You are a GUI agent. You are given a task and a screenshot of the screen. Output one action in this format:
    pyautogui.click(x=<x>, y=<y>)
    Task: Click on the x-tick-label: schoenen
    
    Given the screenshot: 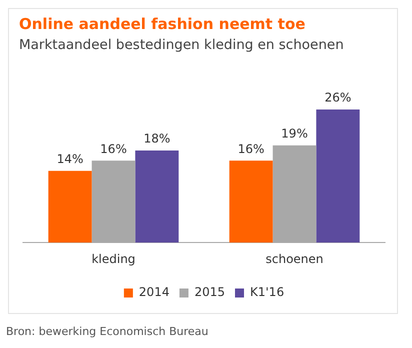 What is the action you would take?
    pyautogui.click(x=295, y=259)
    